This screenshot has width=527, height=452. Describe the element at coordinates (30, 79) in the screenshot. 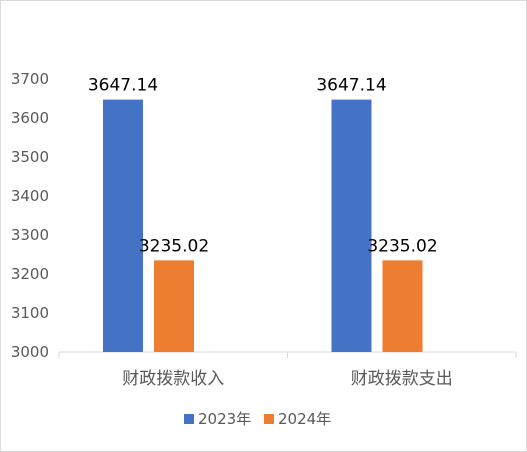

I see `y-tick-label: 3700` at that location.